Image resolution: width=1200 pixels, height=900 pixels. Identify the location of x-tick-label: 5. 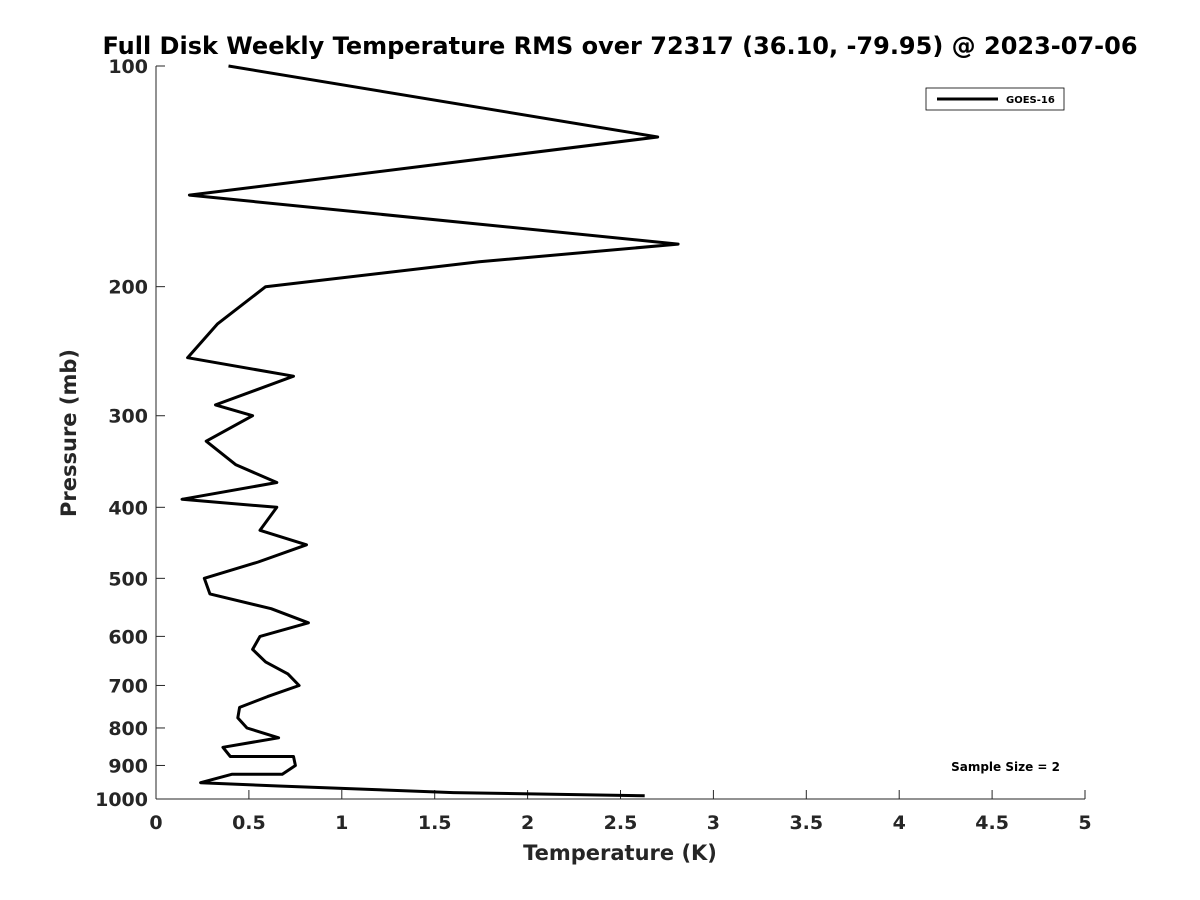
(1084, 823).